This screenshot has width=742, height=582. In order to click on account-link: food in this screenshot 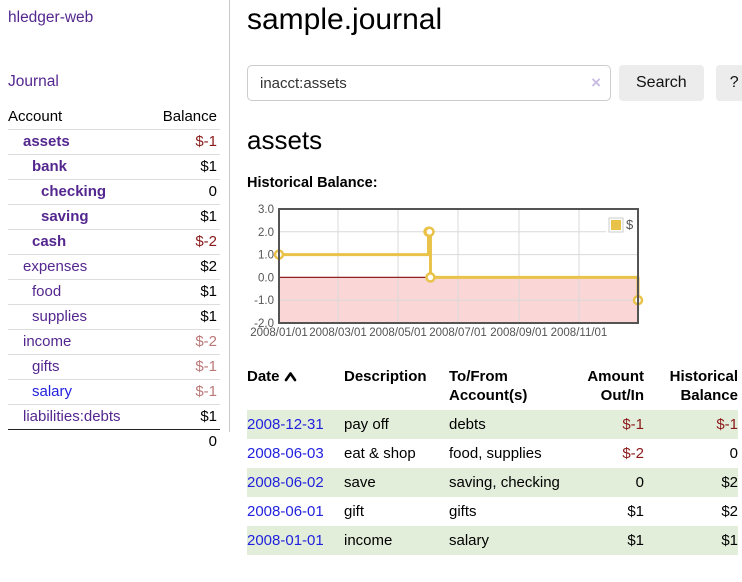, I will do `click(47, 291)`.